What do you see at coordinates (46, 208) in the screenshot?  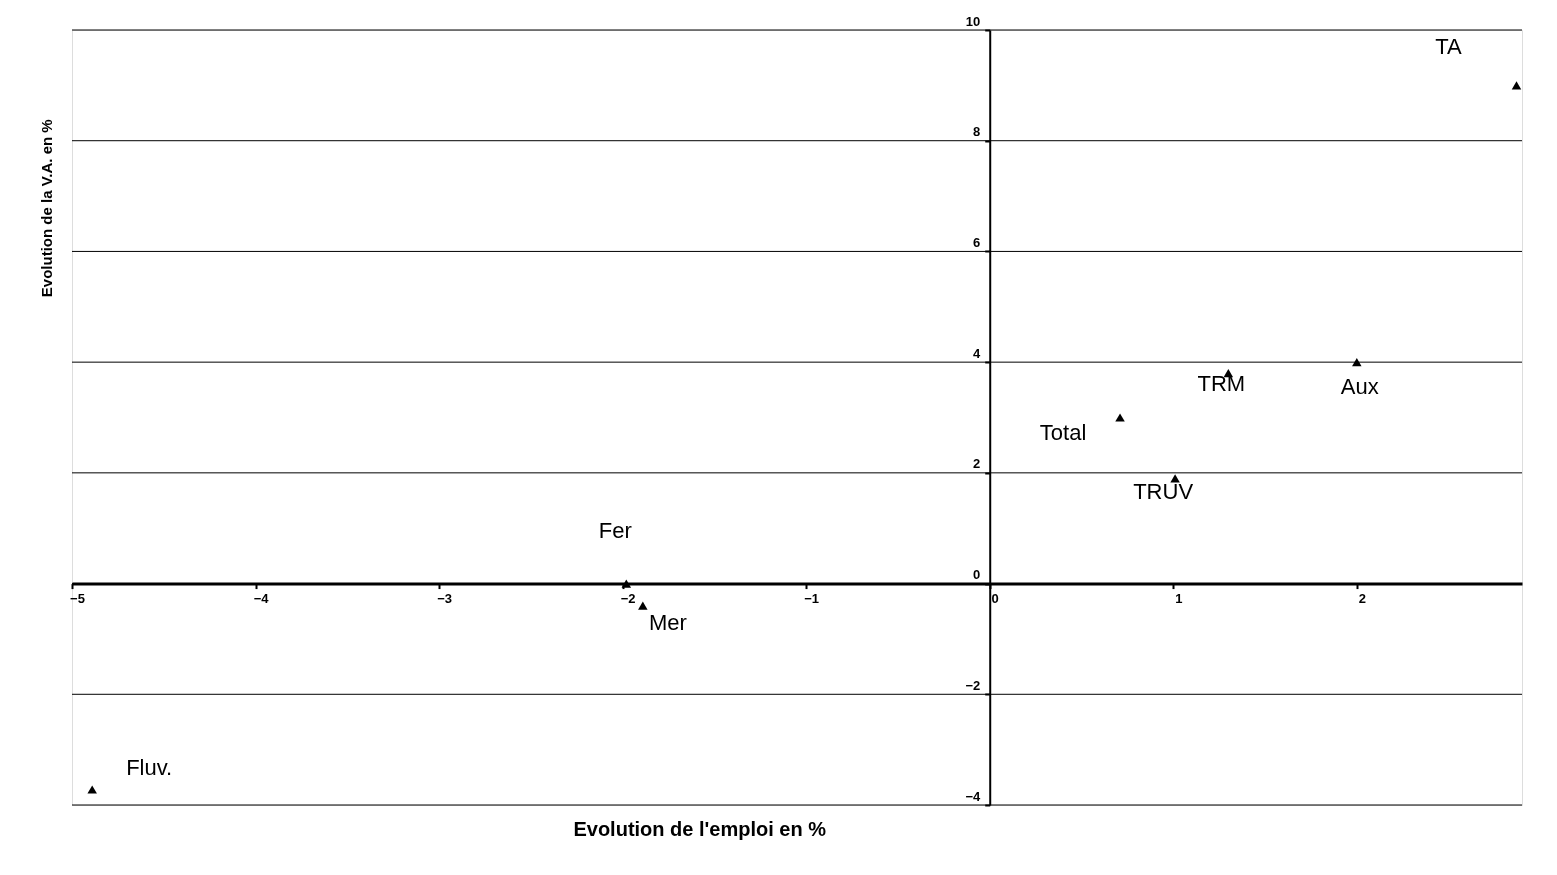 I see `y-axis-title: Evolution de la V.A. en %` at bounding box center [46, 208].